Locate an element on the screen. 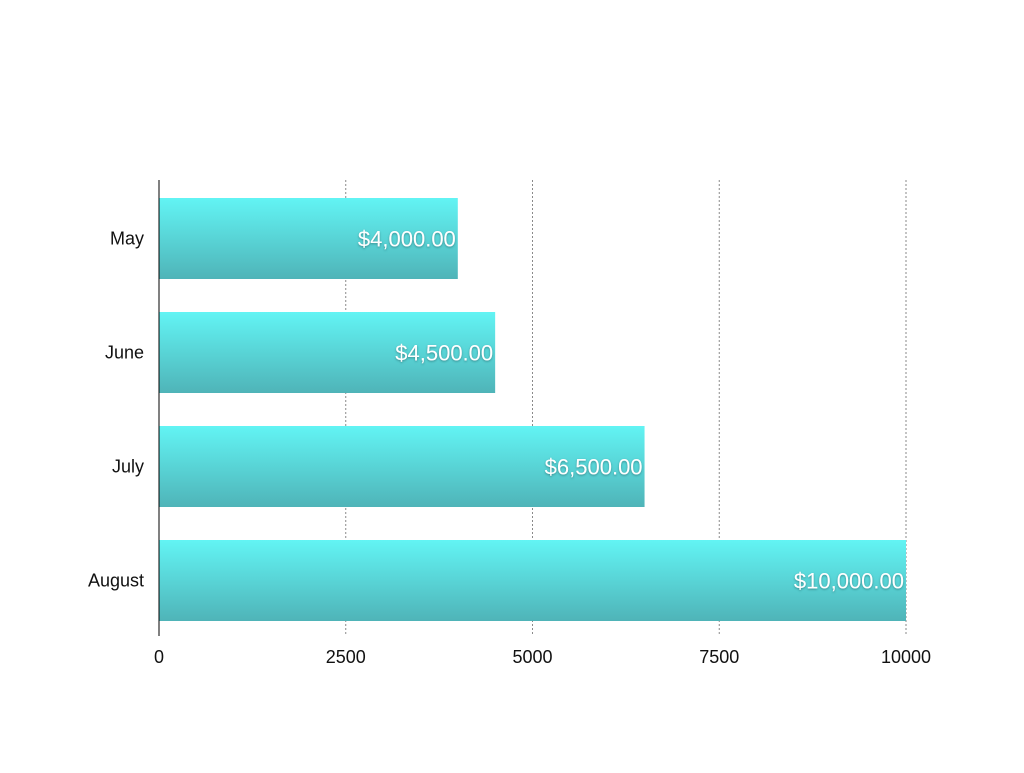 The image size is (1024, 773). x-tick-label-0: 0 is located at coordinates (159, 657).